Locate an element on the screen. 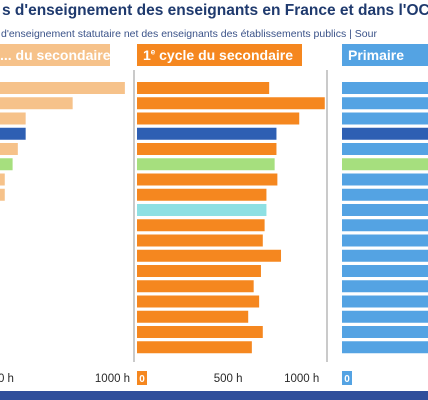 The width and height of the screenshot is (428, 400). tick-label-primary-0: 0 is located at coordinates (347, 379).